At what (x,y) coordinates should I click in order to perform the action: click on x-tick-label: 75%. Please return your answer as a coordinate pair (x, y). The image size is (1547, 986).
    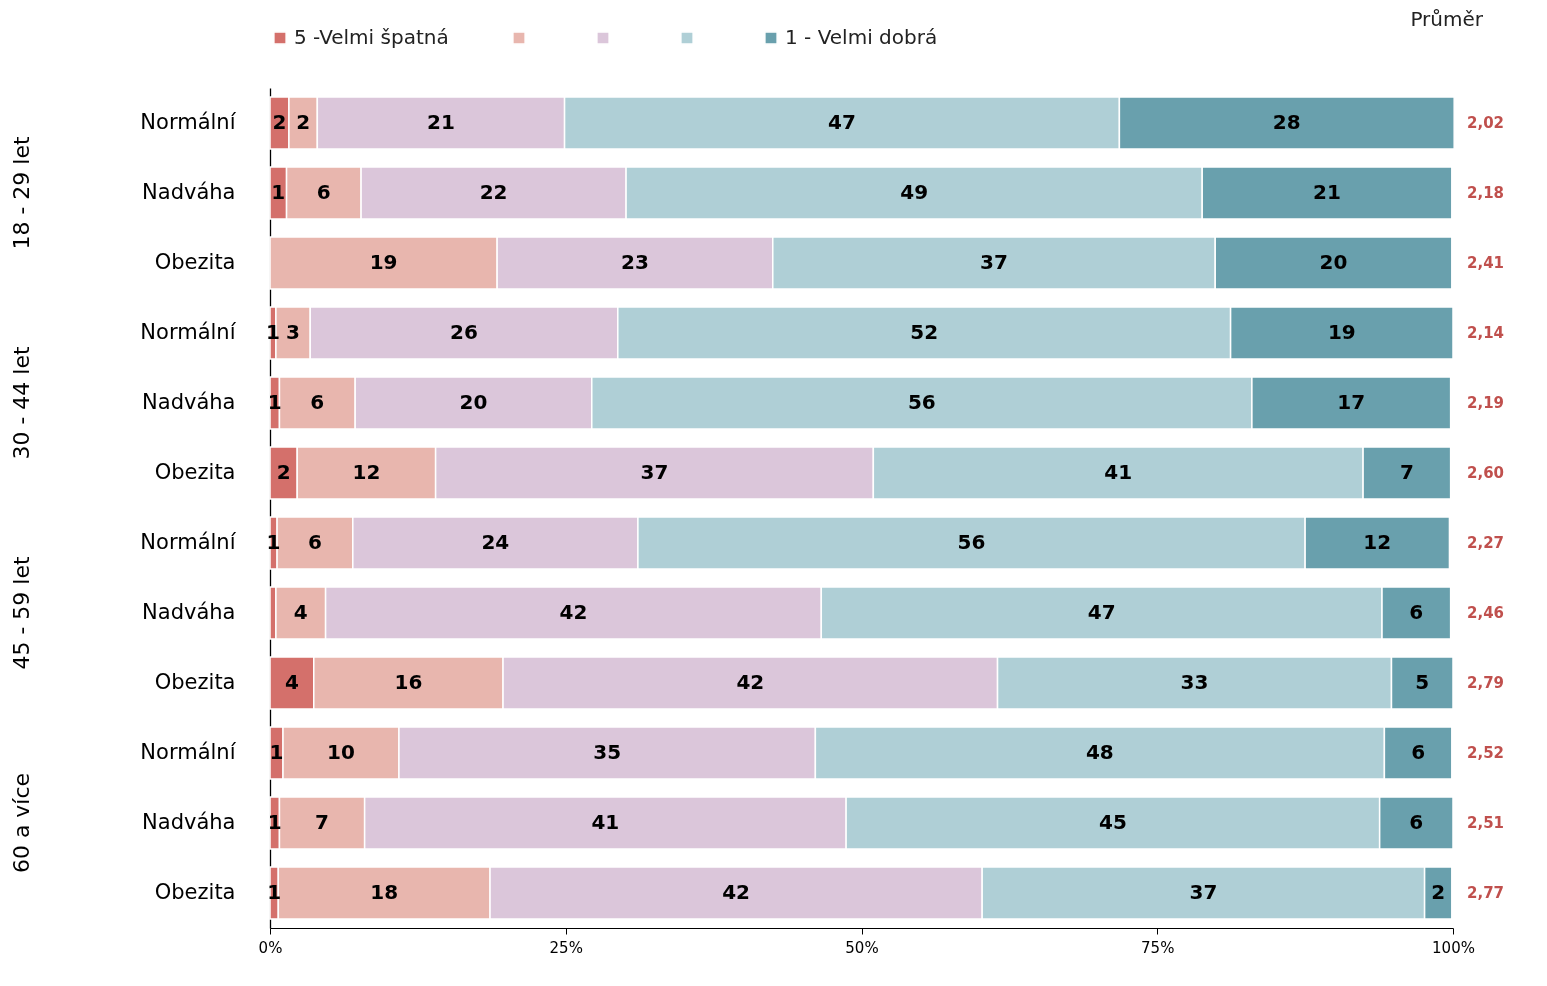
    Looking at the image, I should click on (1158, 947).